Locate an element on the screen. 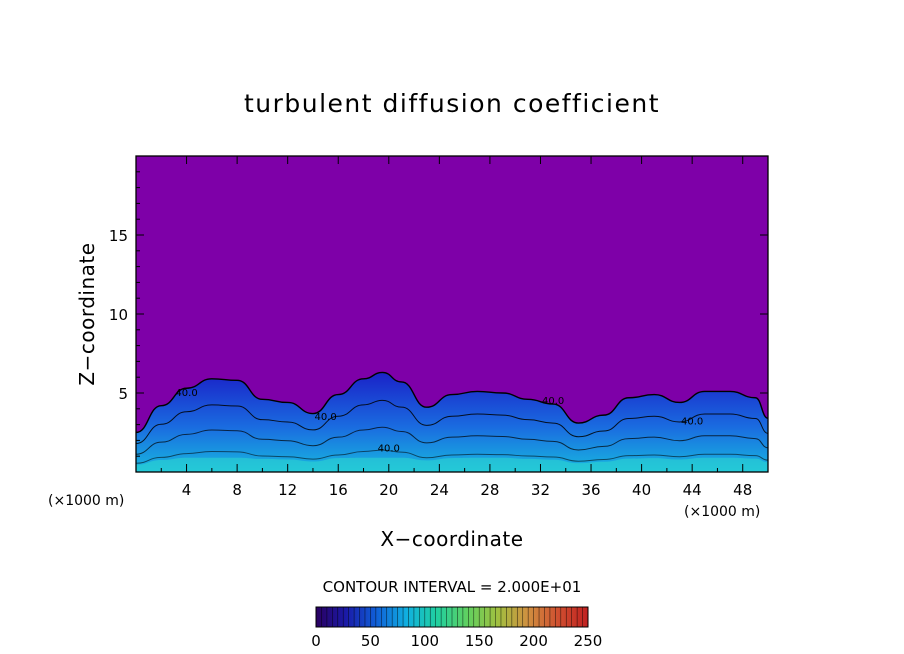 The width and height of the screenshot is (904, 654). x-tick-label: 48 is located at coordinates (742, 490).